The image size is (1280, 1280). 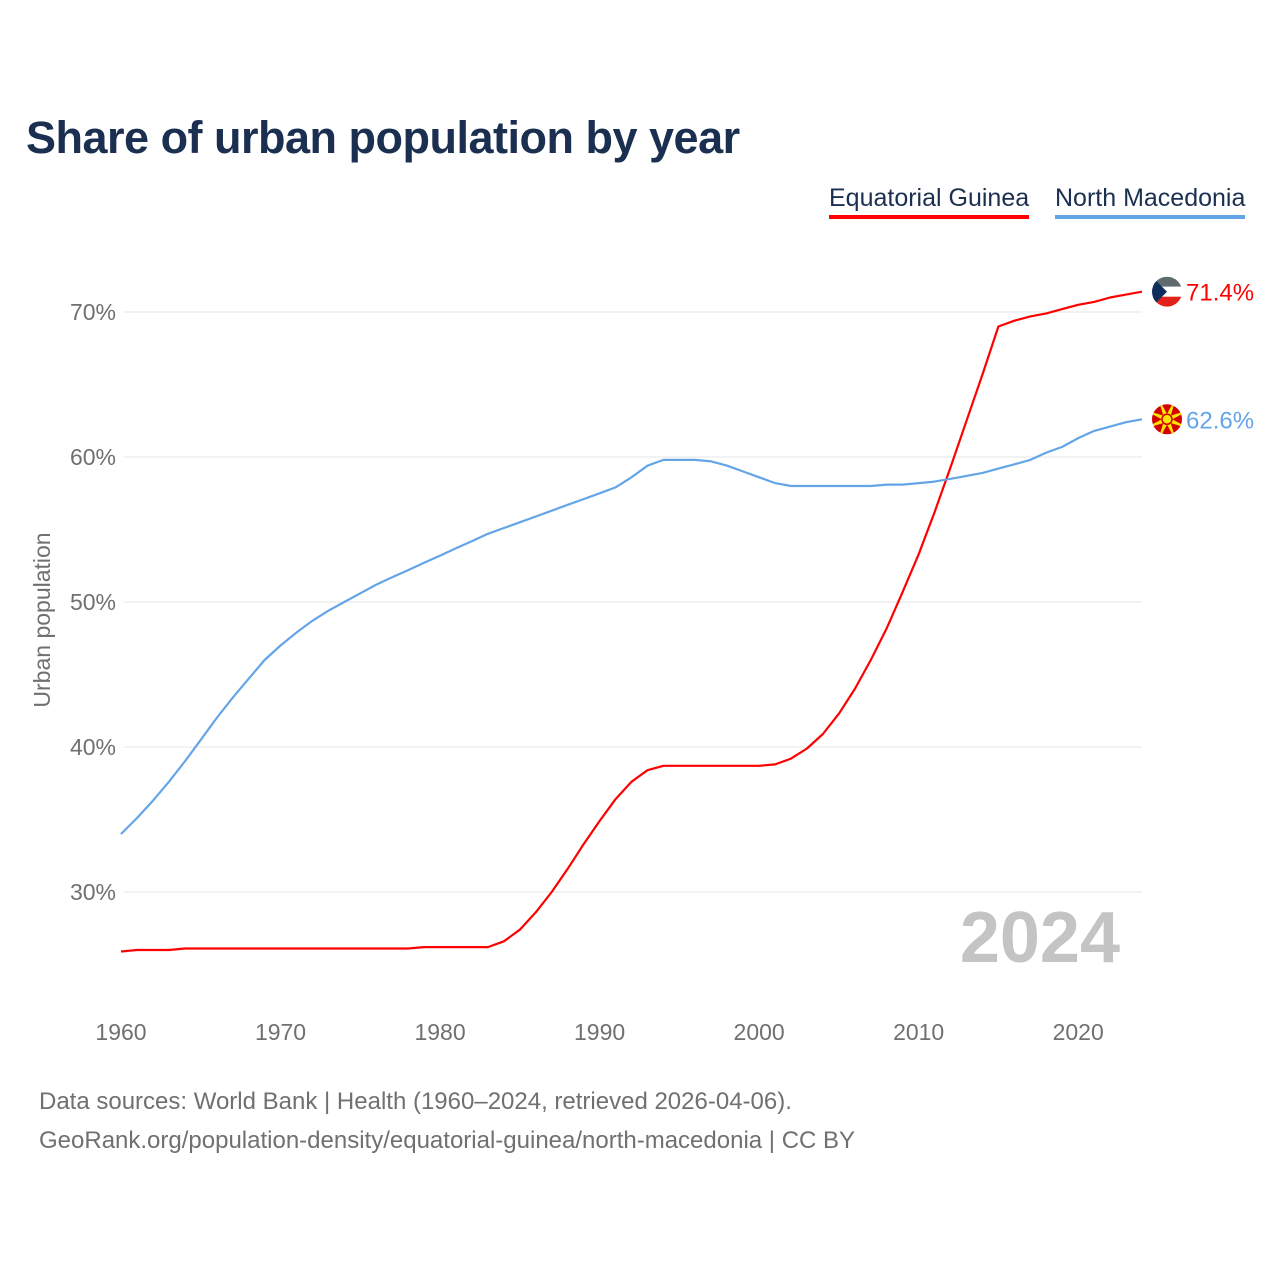 I want to click on end-value-label: 71.4%, so click(x=1220, y=293).